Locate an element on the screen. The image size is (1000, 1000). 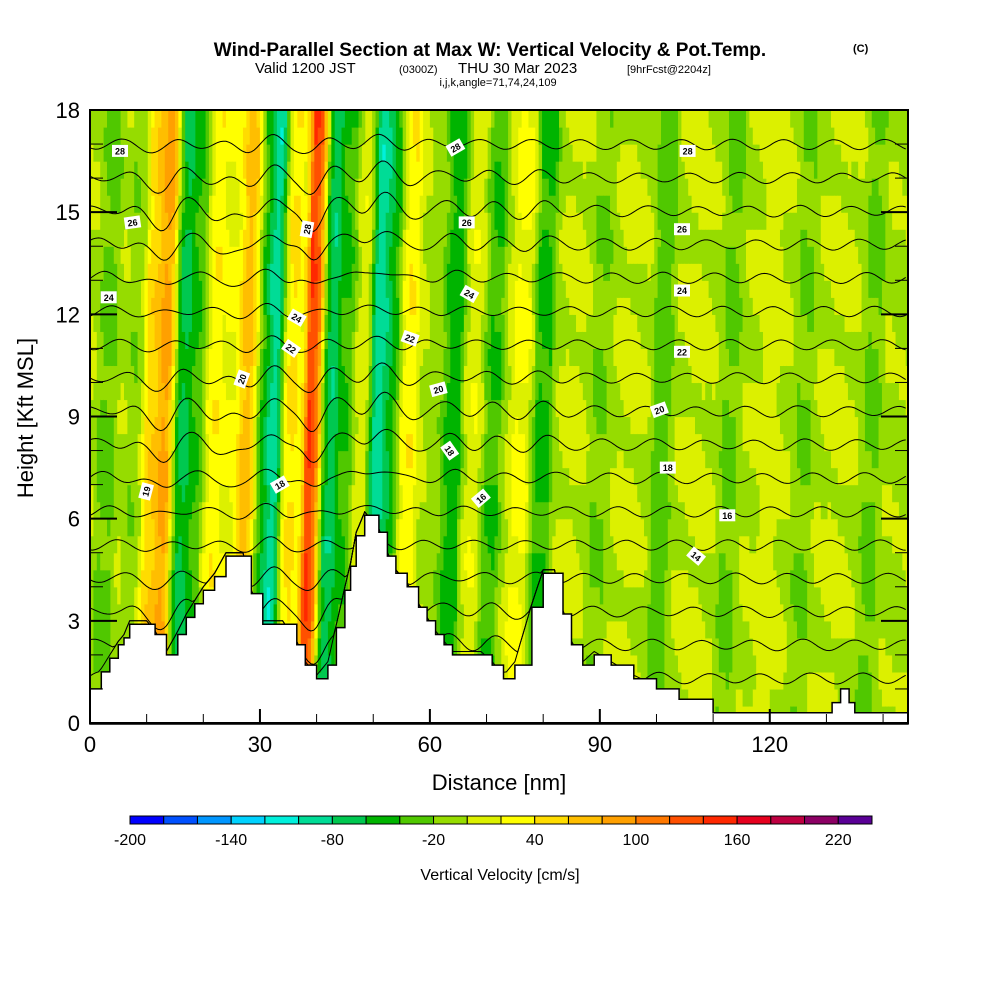
y-tick-label: 3 is located at coordinates (74, 621).